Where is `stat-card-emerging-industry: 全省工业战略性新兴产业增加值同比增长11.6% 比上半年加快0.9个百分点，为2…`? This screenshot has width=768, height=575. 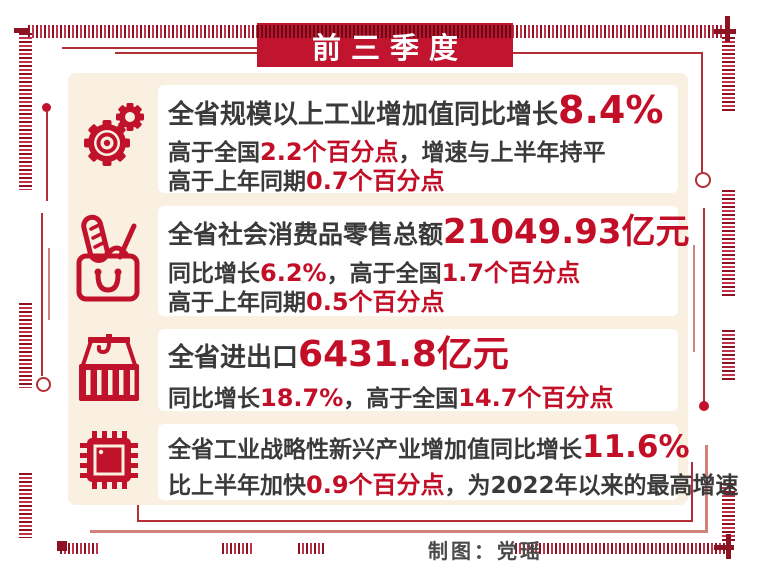
stat-card-emerging-industry: 全省工业战略性新兴产业增加值同比增长11.6% 比上半年加快0.9个百分点，为2… is located at coordinates (448, 463).